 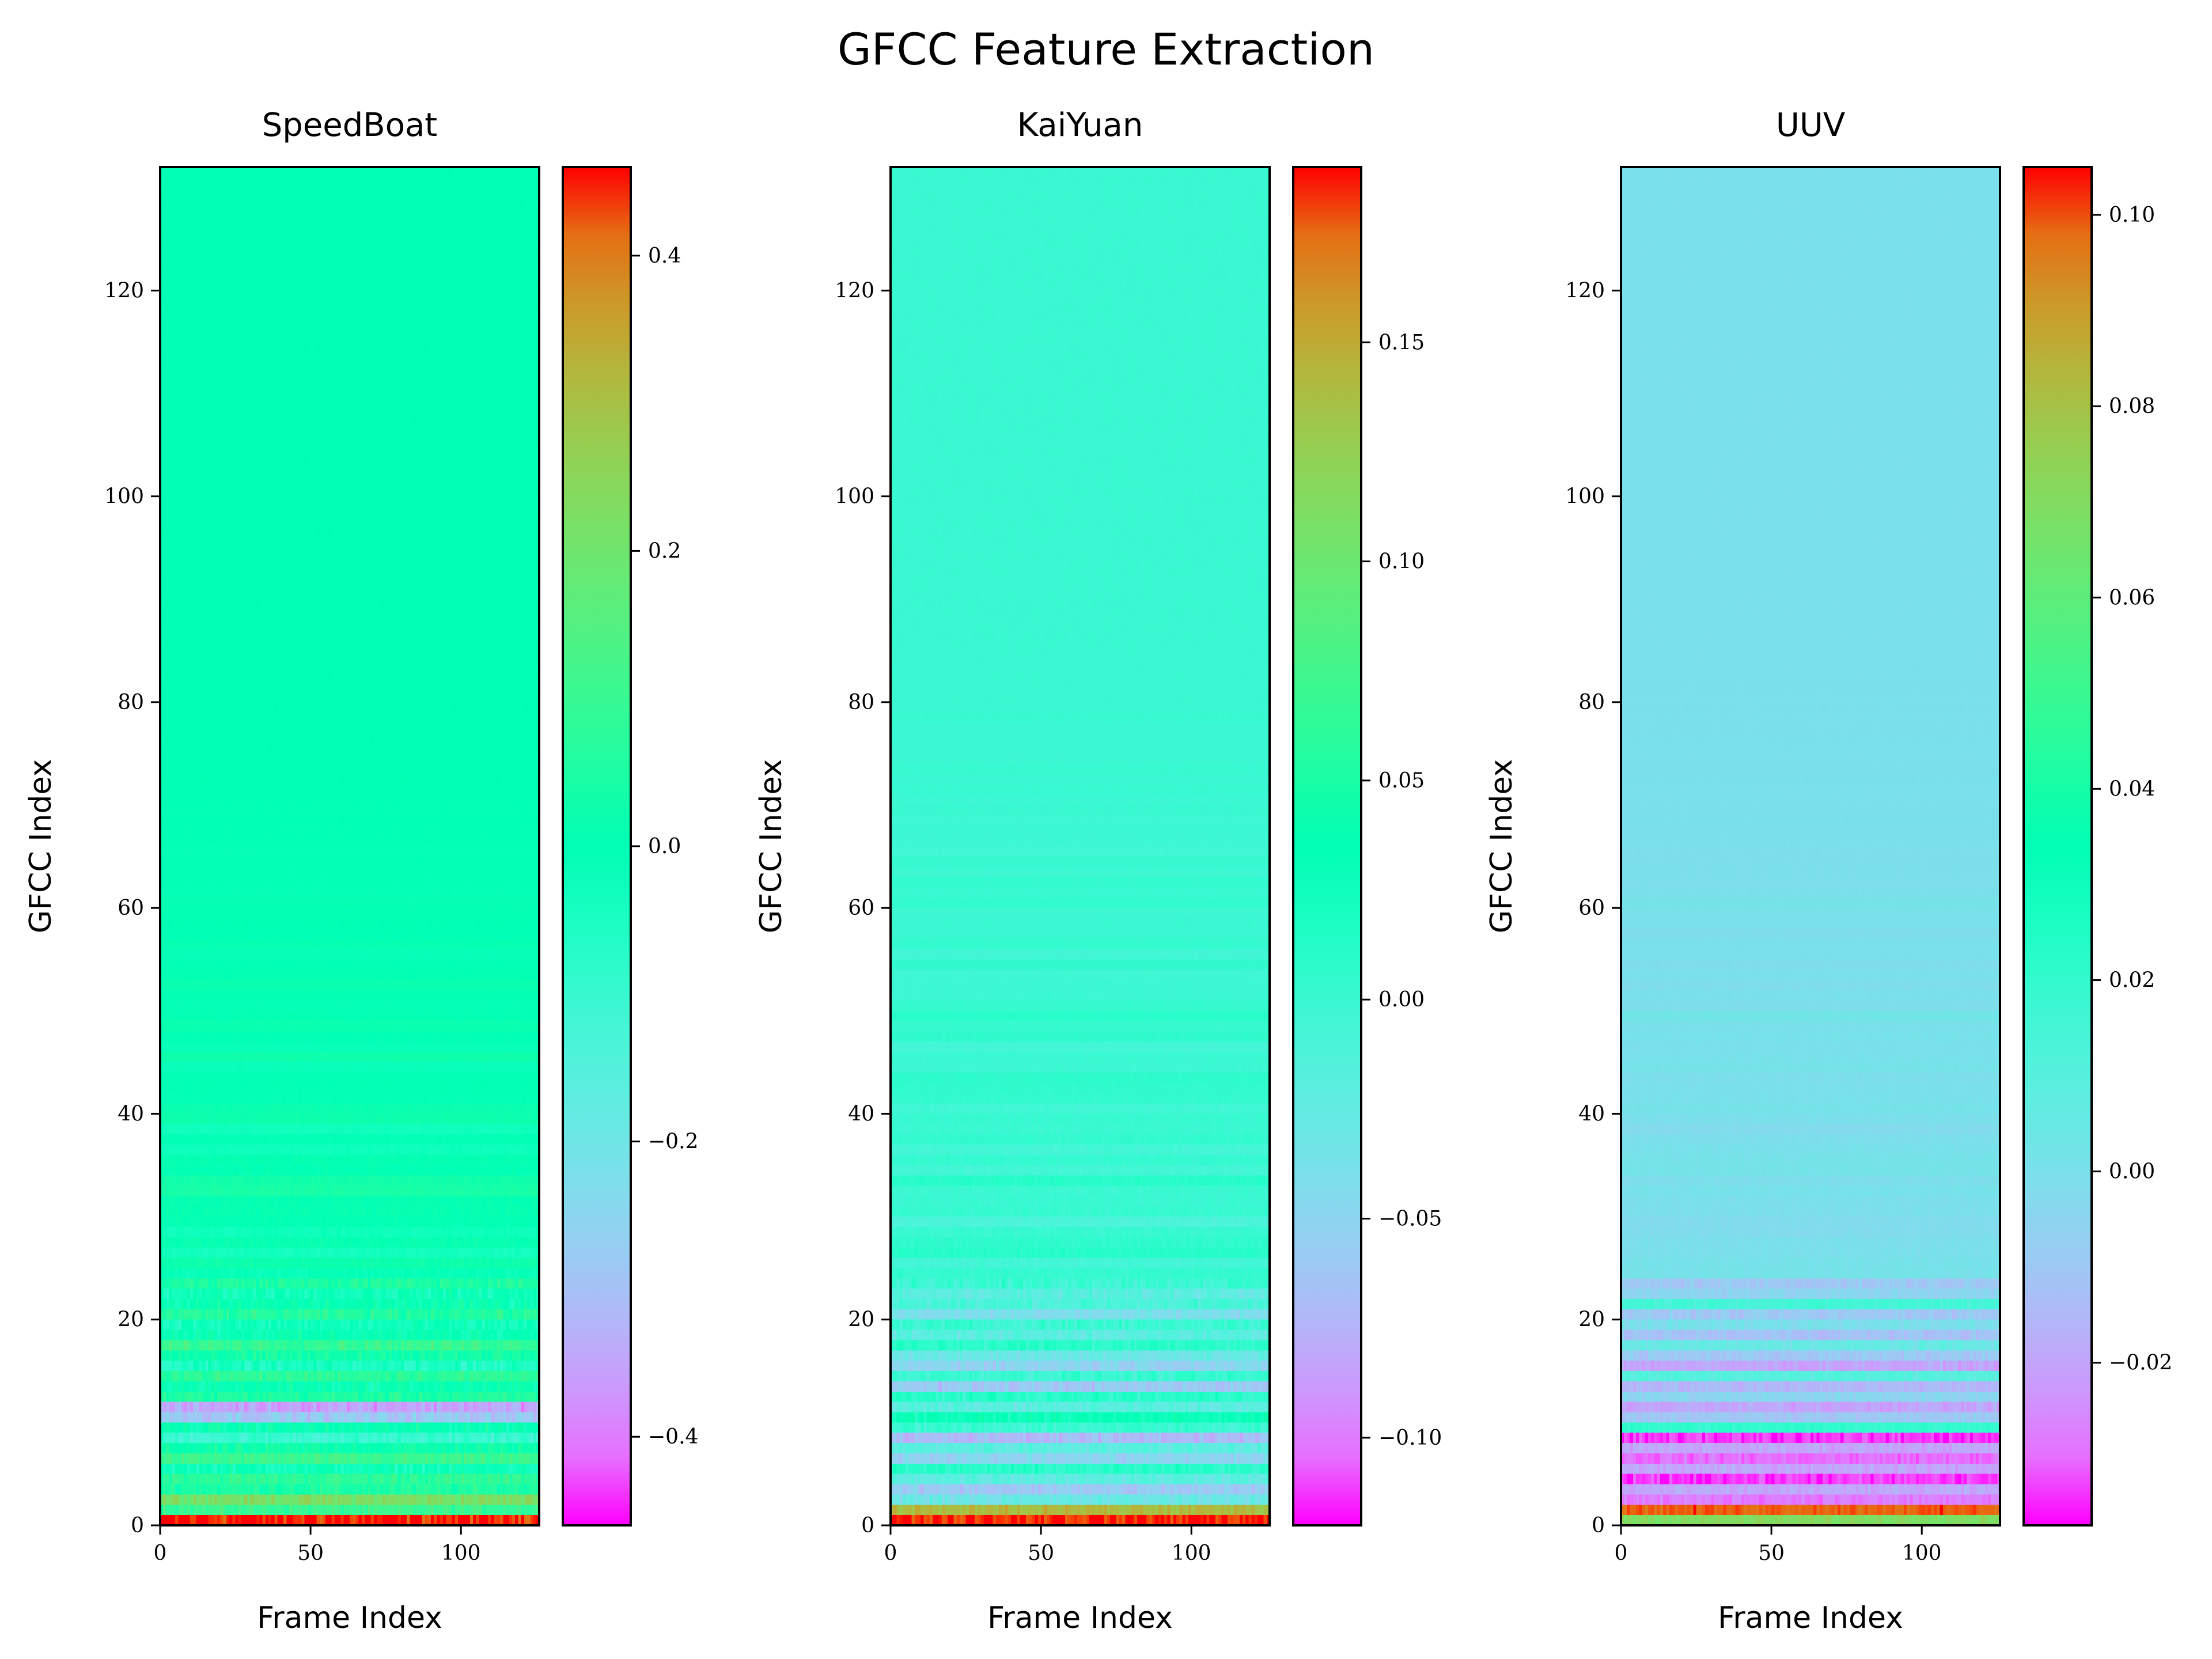 What do you see at coordinates (1401, 342) in the screenshot?
I see `colorbar-tick-label: 0.15` at bounding box center [1401, 342].